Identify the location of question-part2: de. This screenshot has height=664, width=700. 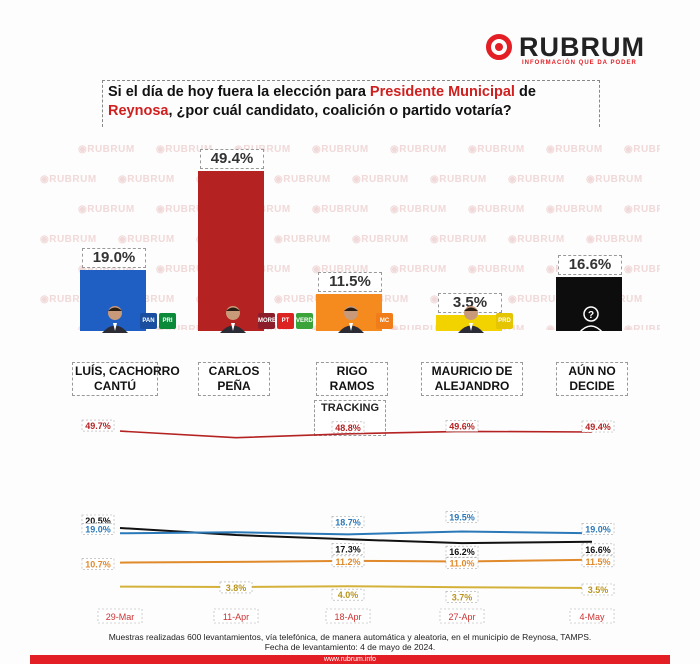
(525, 92).